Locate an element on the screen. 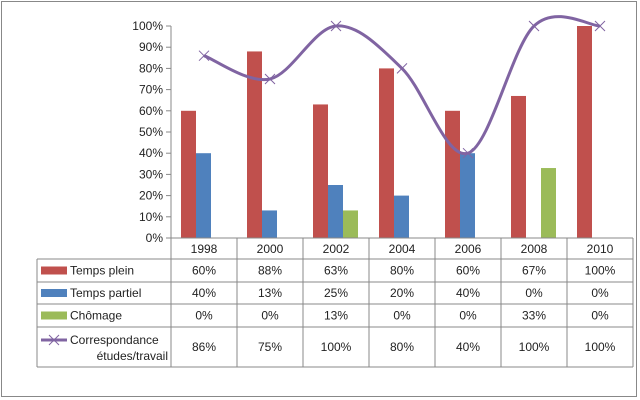 The image size is (640, 400). category-label: 2000 is located at coordinates (270, 249).